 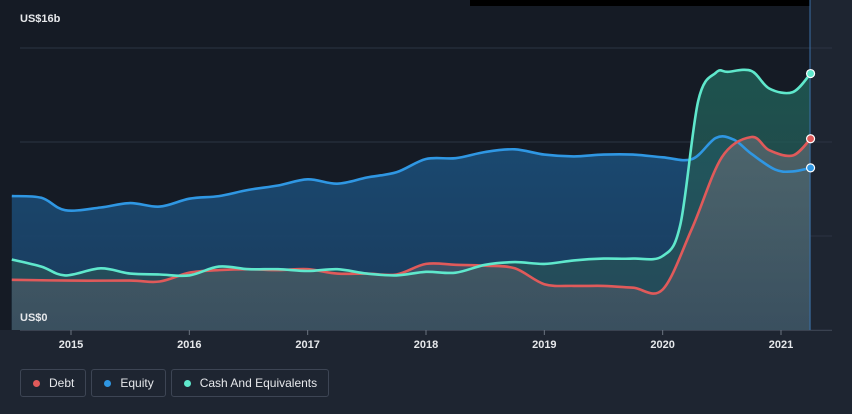 What do you see at coordinates (662, 345) in the screenshot?
I see `x-tick-label: 2020` at bounding box center [662, 345].